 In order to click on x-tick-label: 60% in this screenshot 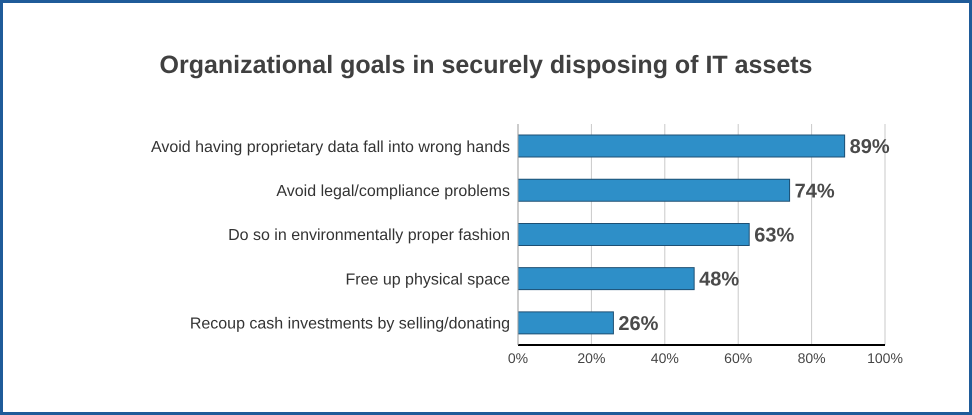, I will do `click(738, 358)`.